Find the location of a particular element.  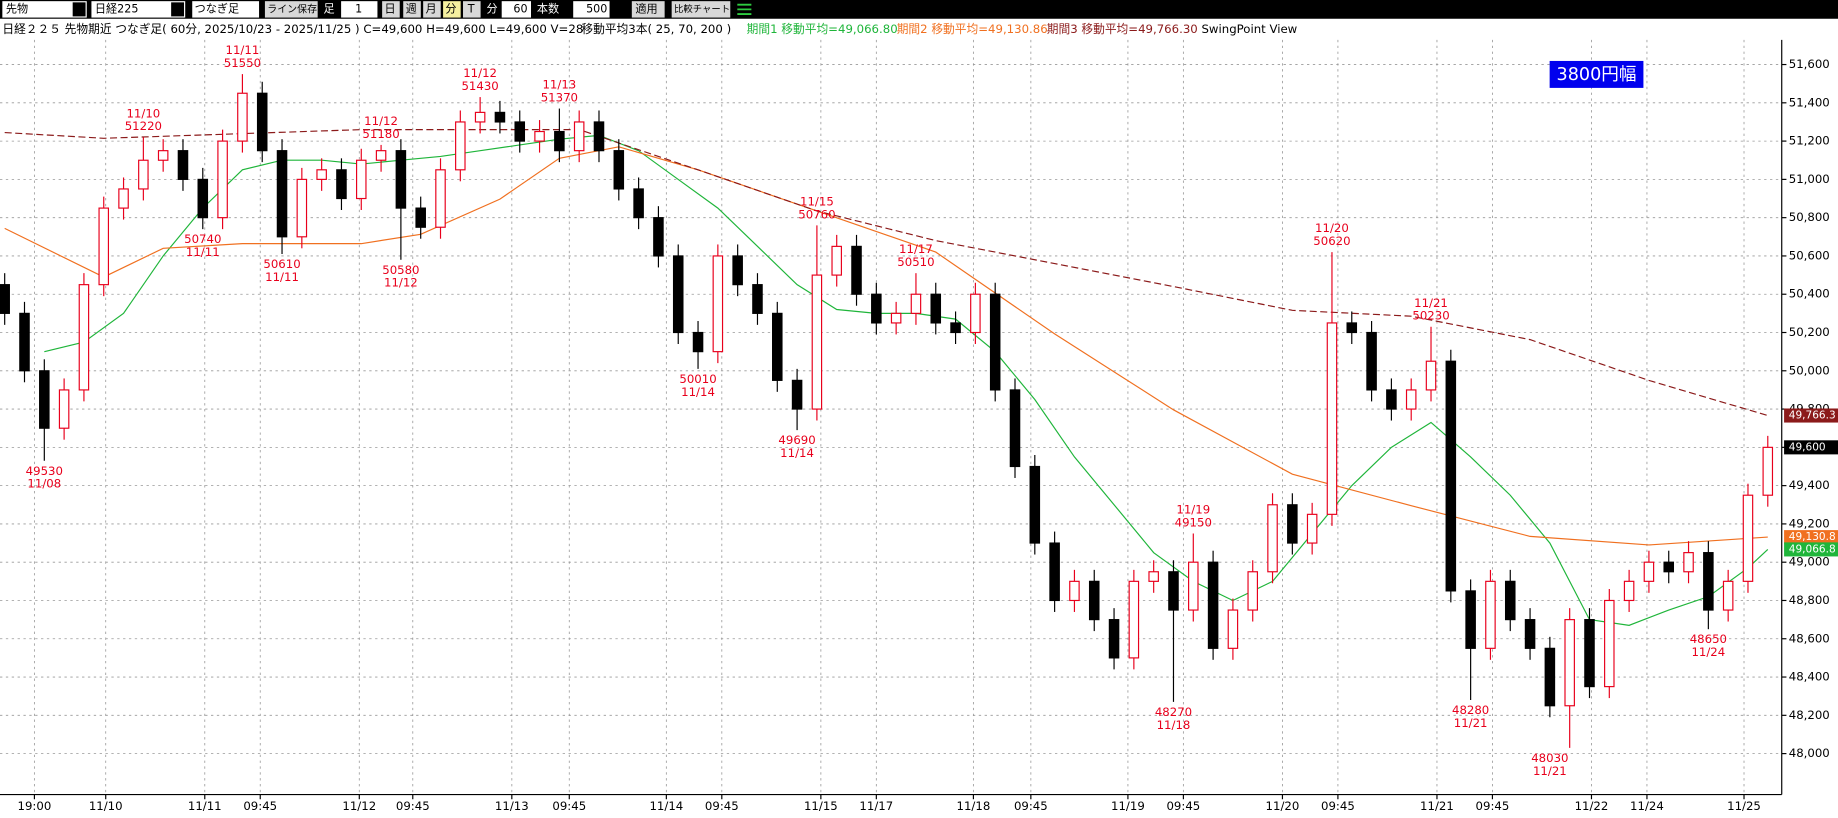

price-tag-label: 49,766.3 is located at coordinates (1812, 416).